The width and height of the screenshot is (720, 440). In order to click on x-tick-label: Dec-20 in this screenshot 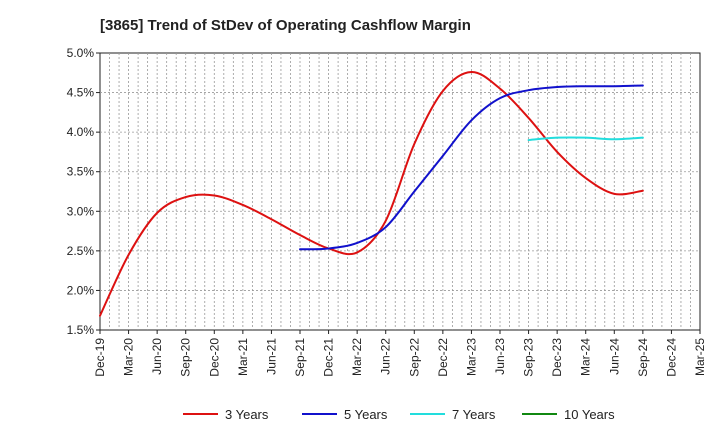, I will do `click(214, 357)`.